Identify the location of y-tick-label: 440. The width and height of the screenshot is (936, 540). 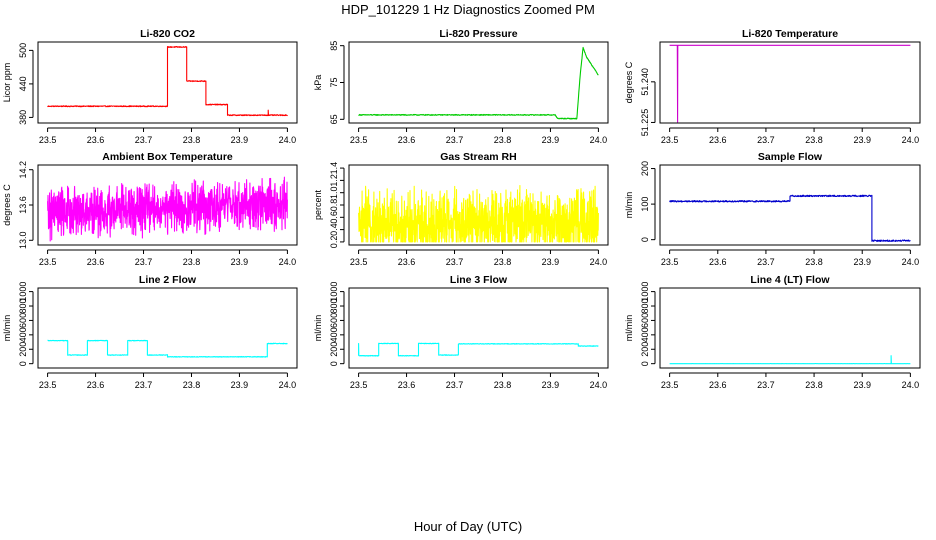
(23, 83).